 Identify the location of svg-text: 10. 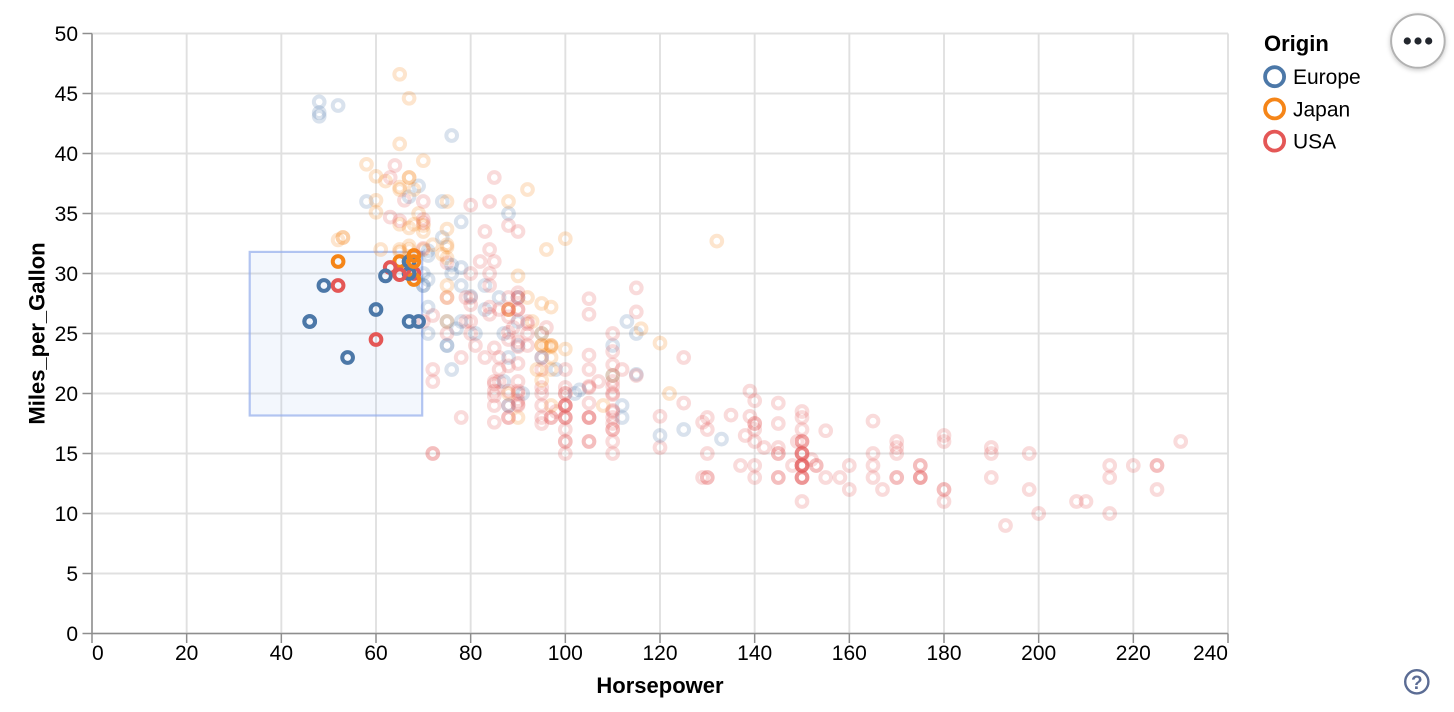
(66, 514).